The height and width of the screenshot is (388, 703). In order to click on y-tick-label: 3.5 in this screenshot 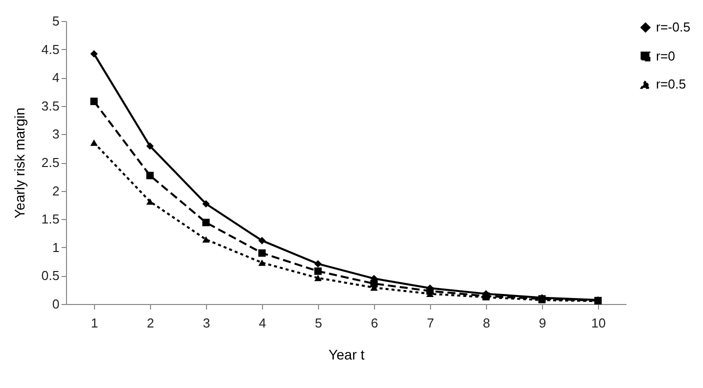, I will do `click(50, 106)`.